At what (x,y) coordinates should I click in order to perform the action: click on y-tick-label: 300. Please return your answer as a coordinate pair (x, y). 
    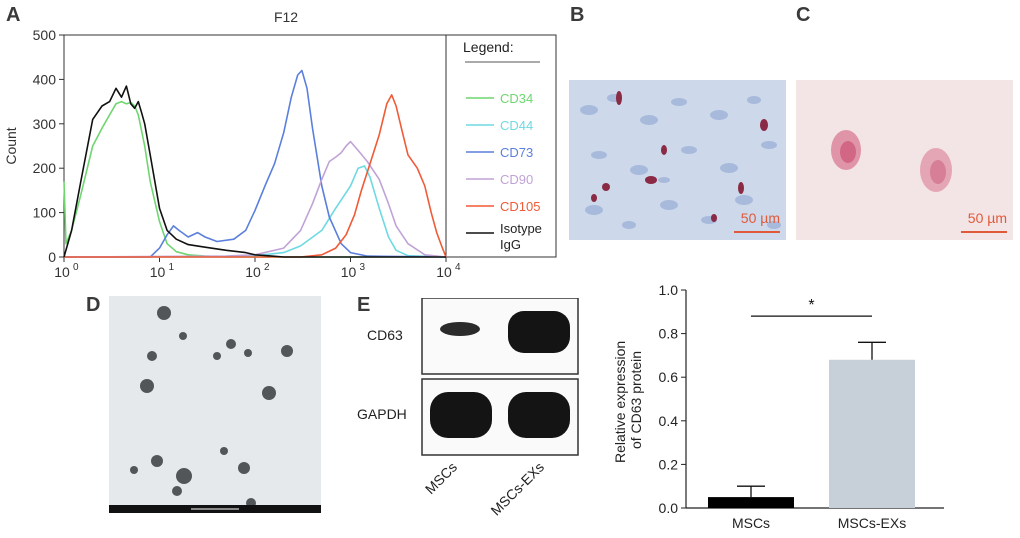
    Looking at the image, I should click on (45, 124).